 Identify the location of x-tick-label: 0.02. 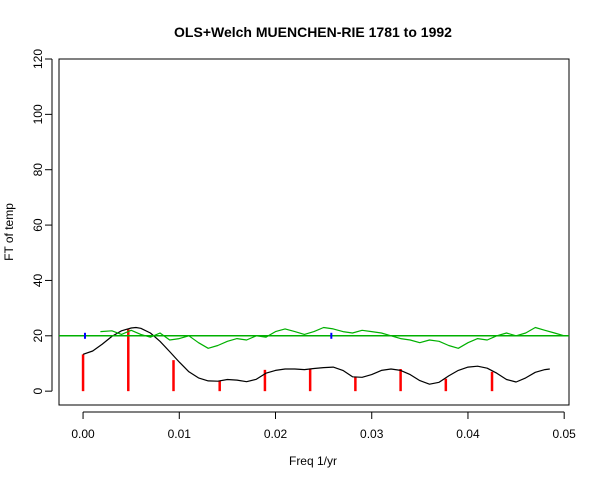
(276, 434).